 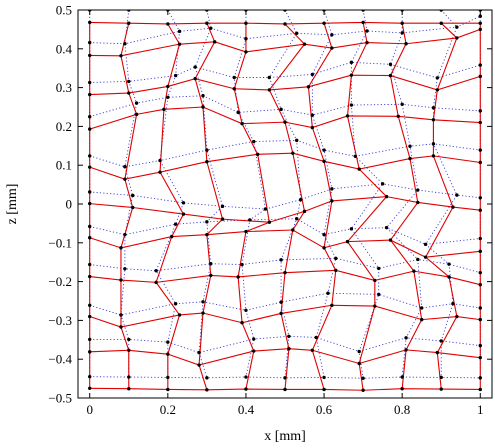 What do you see at coordinates (60, 398) in the screenshot?
I see `y-tick-label: −0.5` at bounding box center [60, 398].